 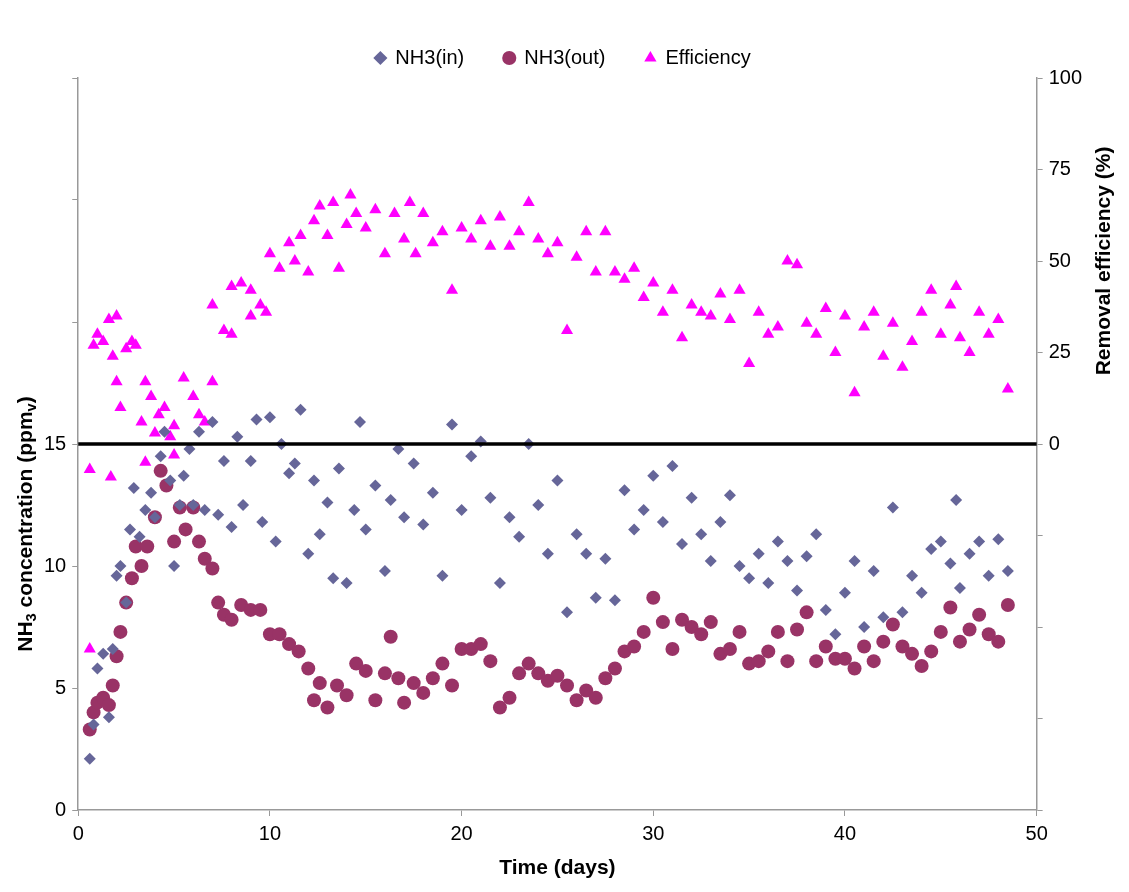 I want to click on legend-label: Efficiency, so click(x=708, y=56).